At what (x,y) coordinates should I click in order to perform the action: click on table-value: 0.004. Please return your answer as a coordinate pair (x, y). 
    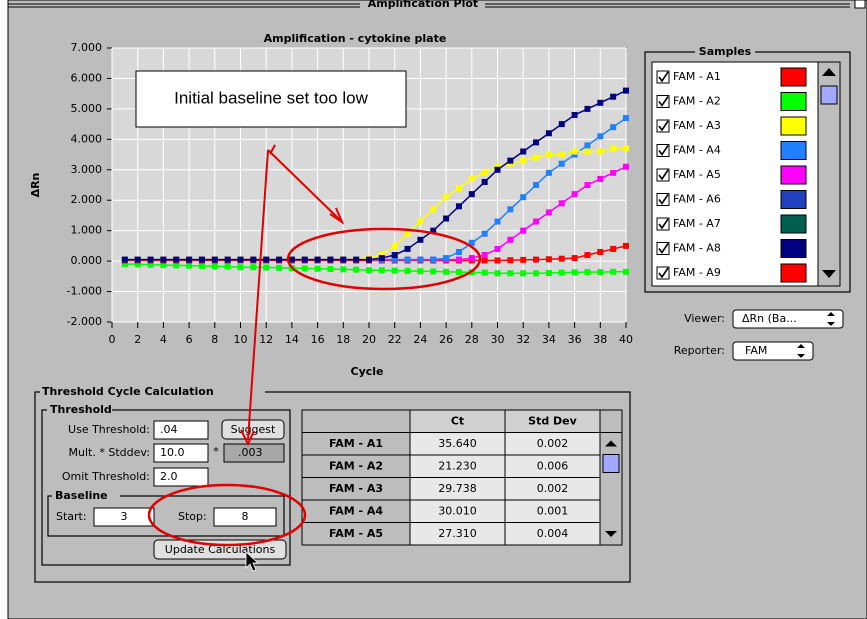
    Looking at the image, I should click on (553, 533).